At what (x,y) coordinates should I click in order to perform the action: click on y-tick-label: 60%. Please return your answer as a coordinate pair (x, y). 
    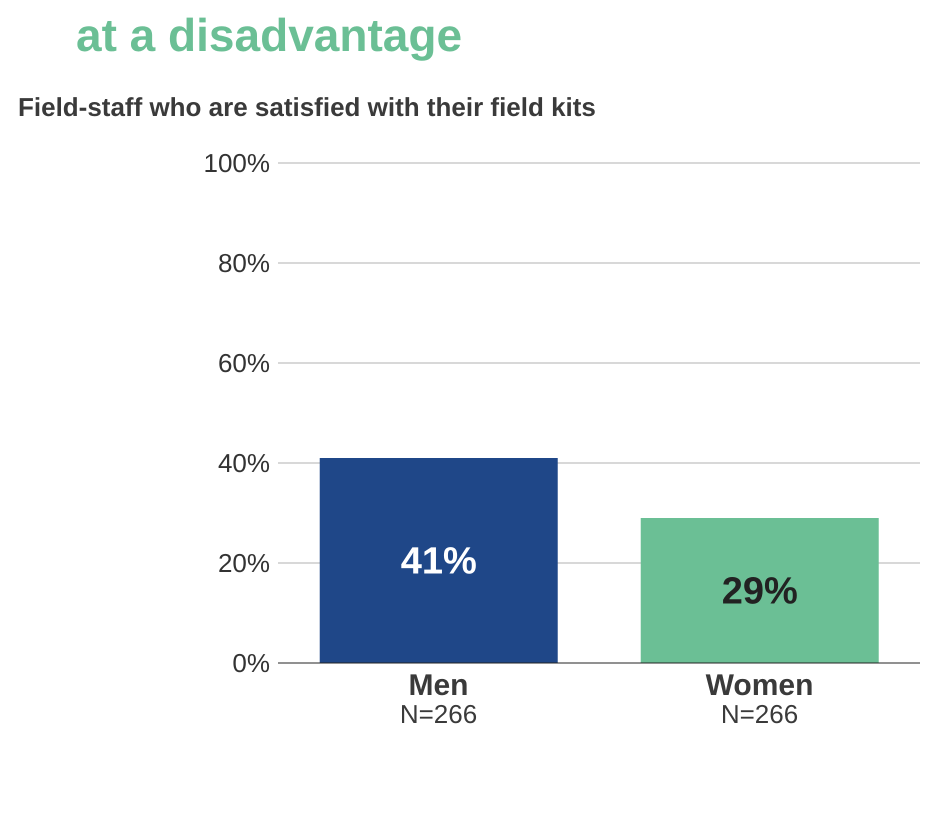
    Looking at the image, I should click on (244, 363).